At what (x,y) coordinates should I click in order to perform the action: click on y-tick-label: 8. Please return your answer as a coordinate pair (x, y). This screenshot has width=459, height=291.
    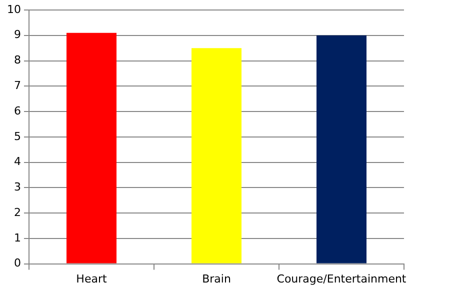
    Looking at the image, I should click on (17, 60).